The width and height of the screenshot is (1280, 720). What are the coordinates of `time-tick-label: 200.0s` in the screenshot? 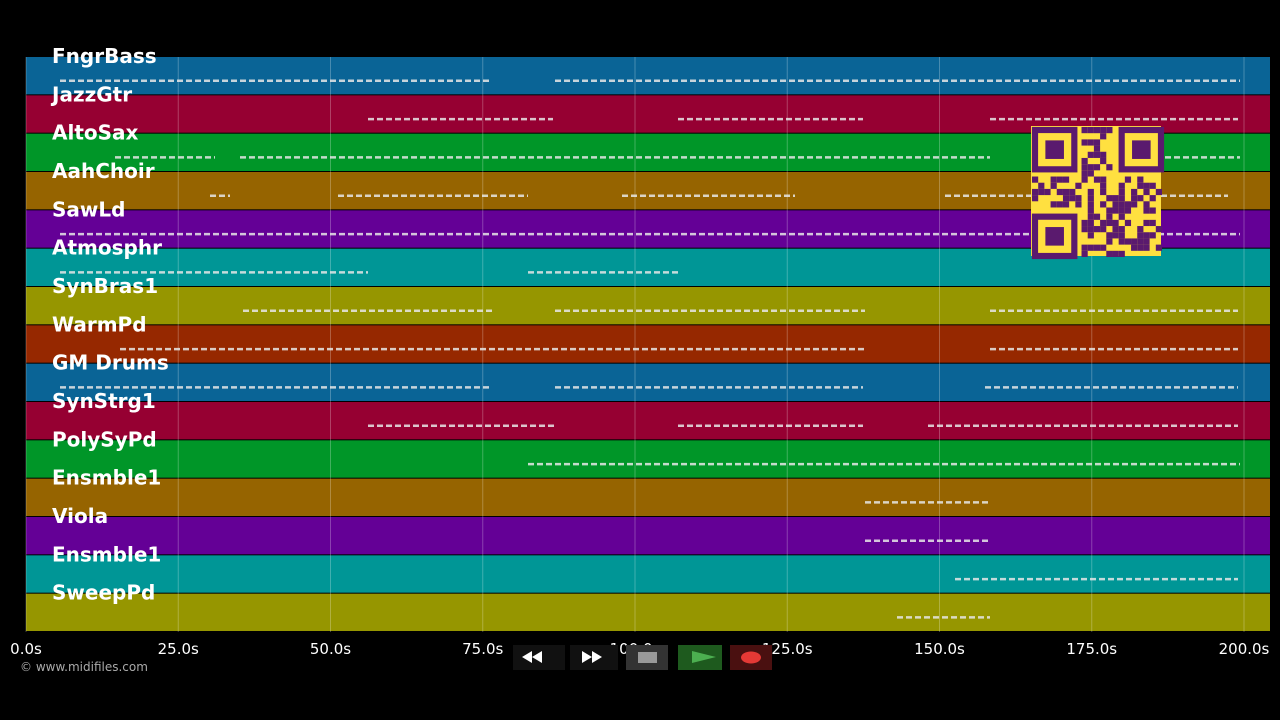 It's located at (1244, 649).